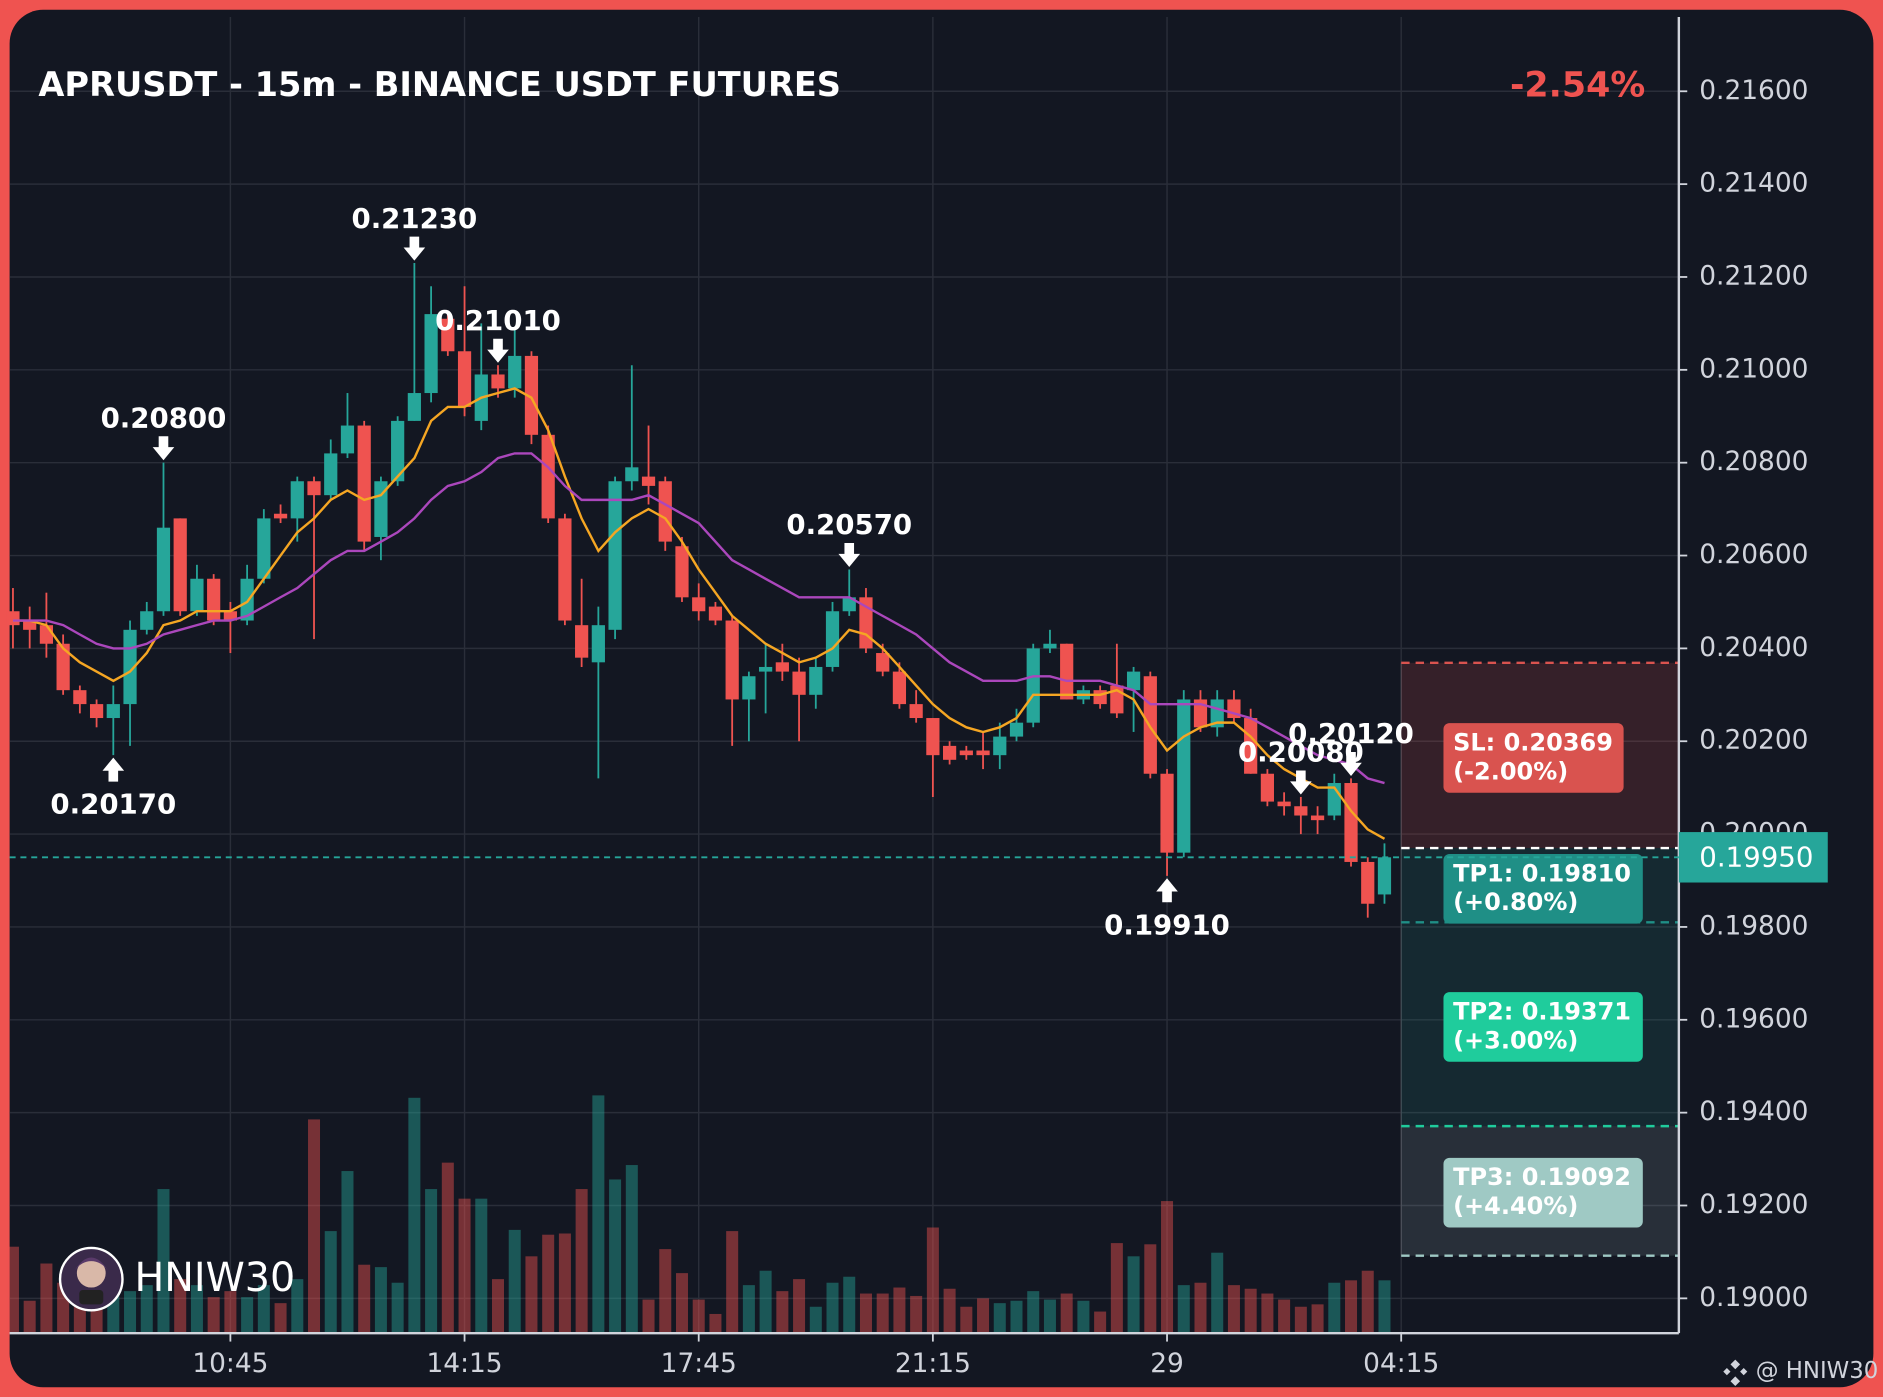 This screenshot has height=1397, width=1883. Describe the element at coordinates (1515, 1040) in the screenshot. I see `level-note: (+3.00%)` at that location.